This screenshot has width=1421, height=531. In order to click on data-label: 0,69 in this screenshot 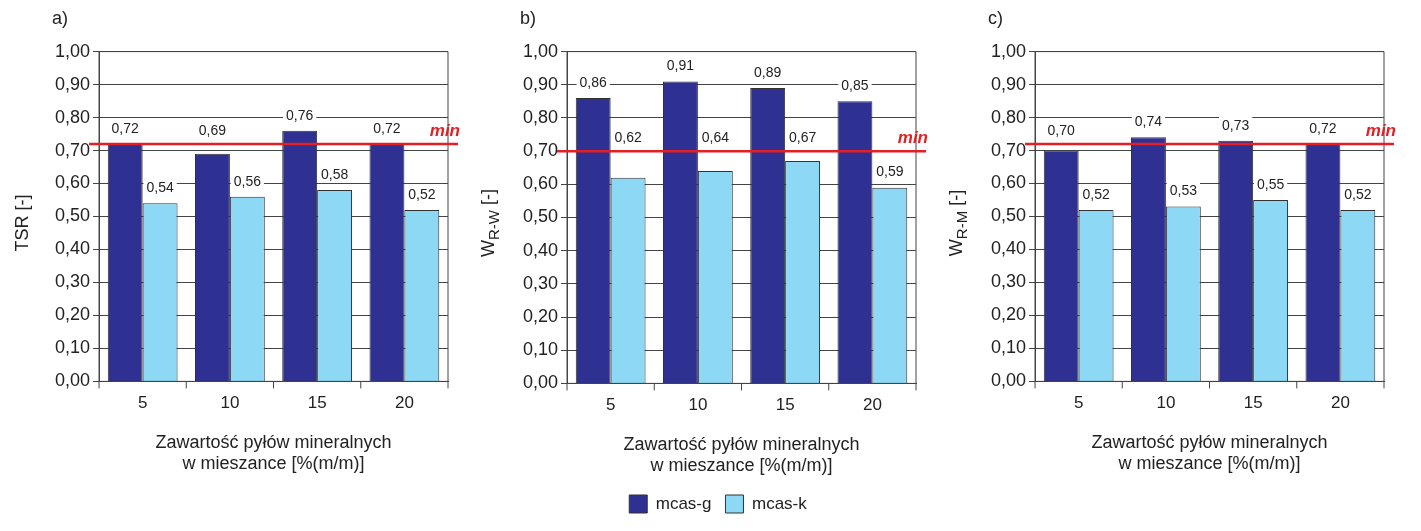, I will do `click(212, 129)`.